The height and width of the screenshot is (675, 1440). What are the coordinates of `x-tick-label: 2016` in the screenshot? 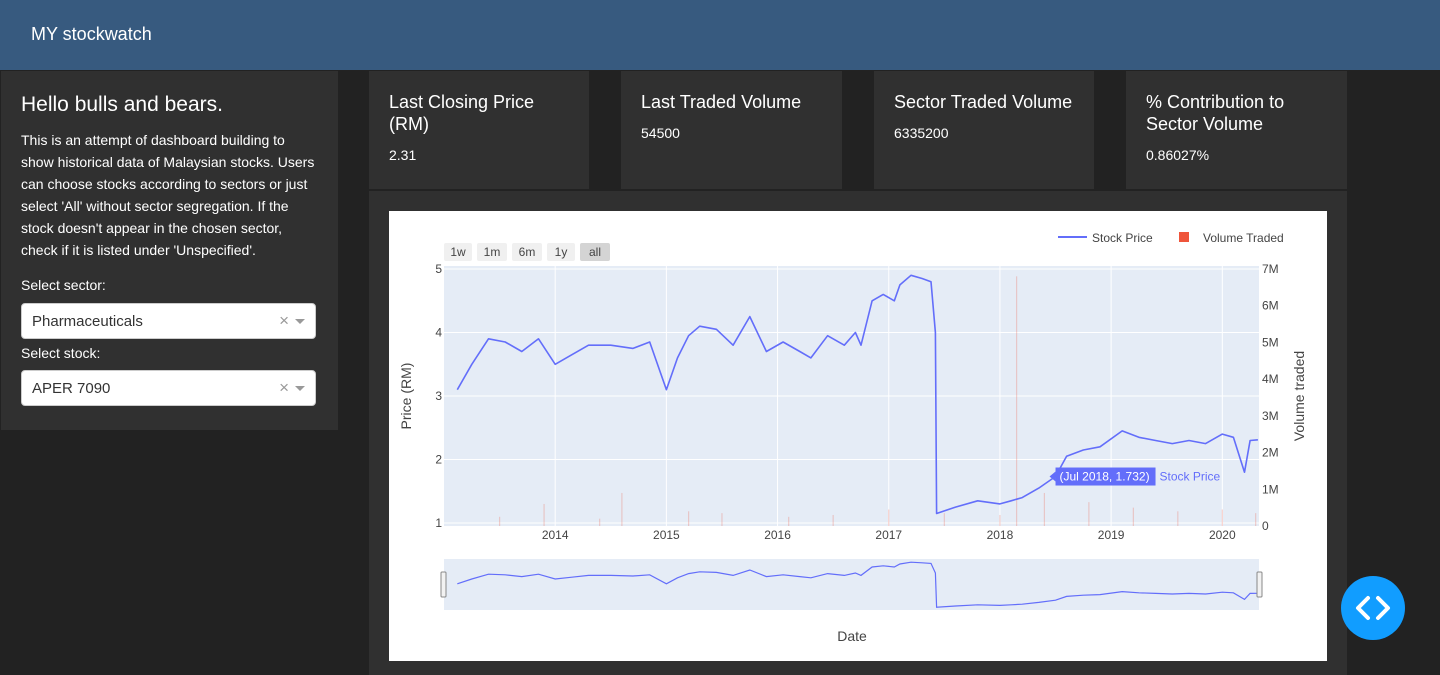 It's located at (777, 535).